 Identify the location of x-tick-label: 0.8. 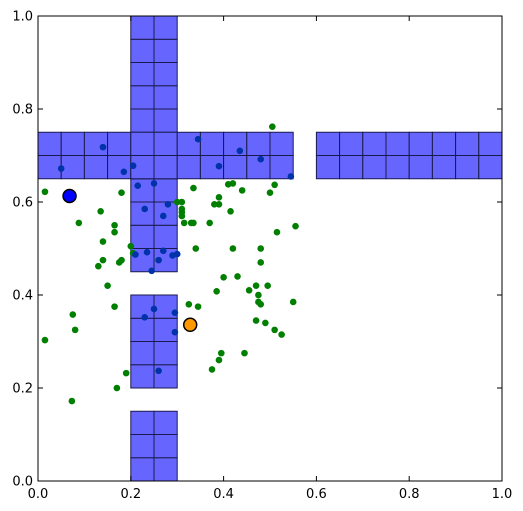
(409, 494).